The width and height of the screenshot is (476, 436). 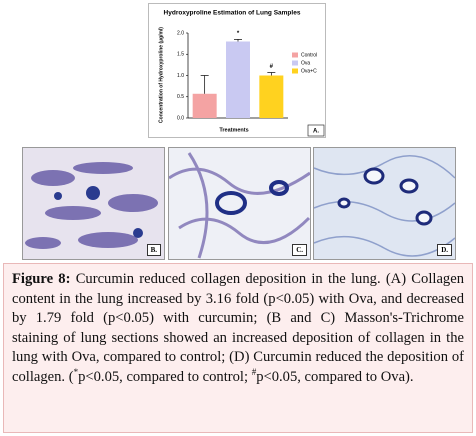 What do you see at coordinates (238, 34) in the screenshot?
I see `bar-annotation: *` at bounding box center [238, 34].